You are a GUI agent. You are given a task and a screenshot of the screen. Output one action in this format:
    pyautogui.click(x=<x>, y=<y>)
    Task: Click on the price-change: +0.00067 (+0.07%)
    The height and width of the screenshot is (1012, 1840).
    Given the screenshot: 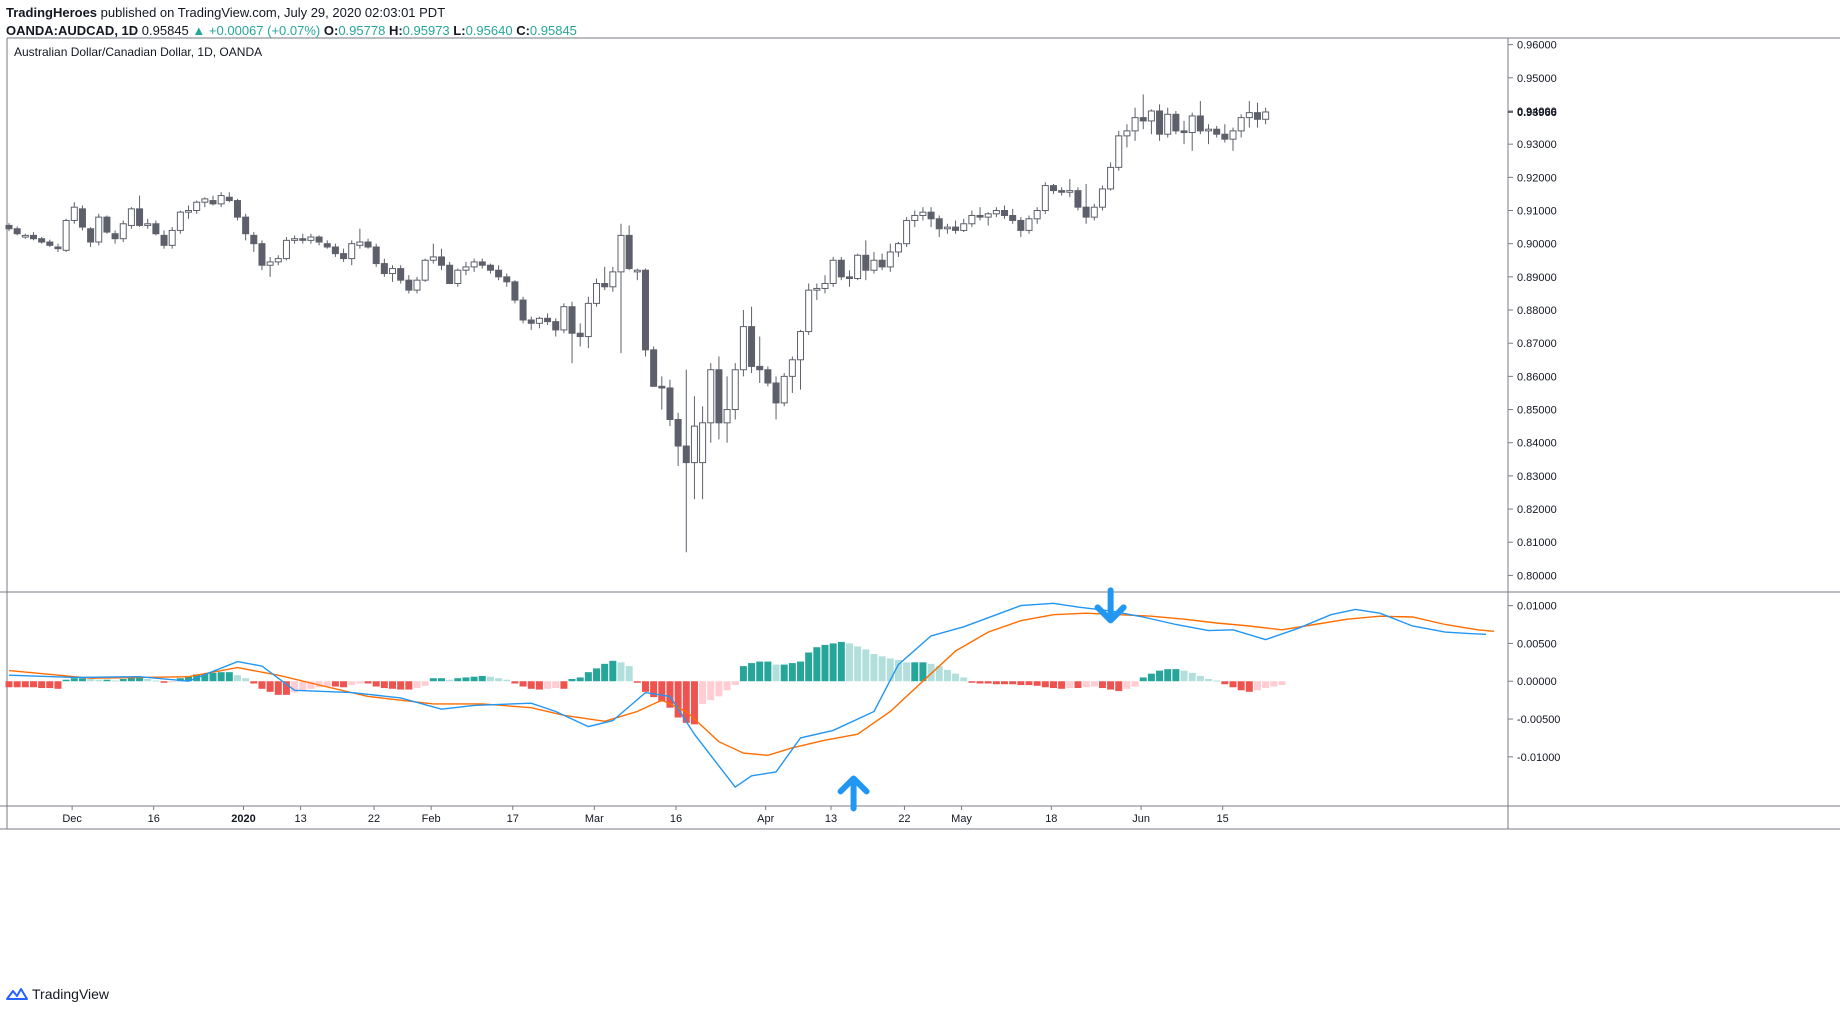 What is the action you would take?
    pyautogui.click(x=264, y=30)
    